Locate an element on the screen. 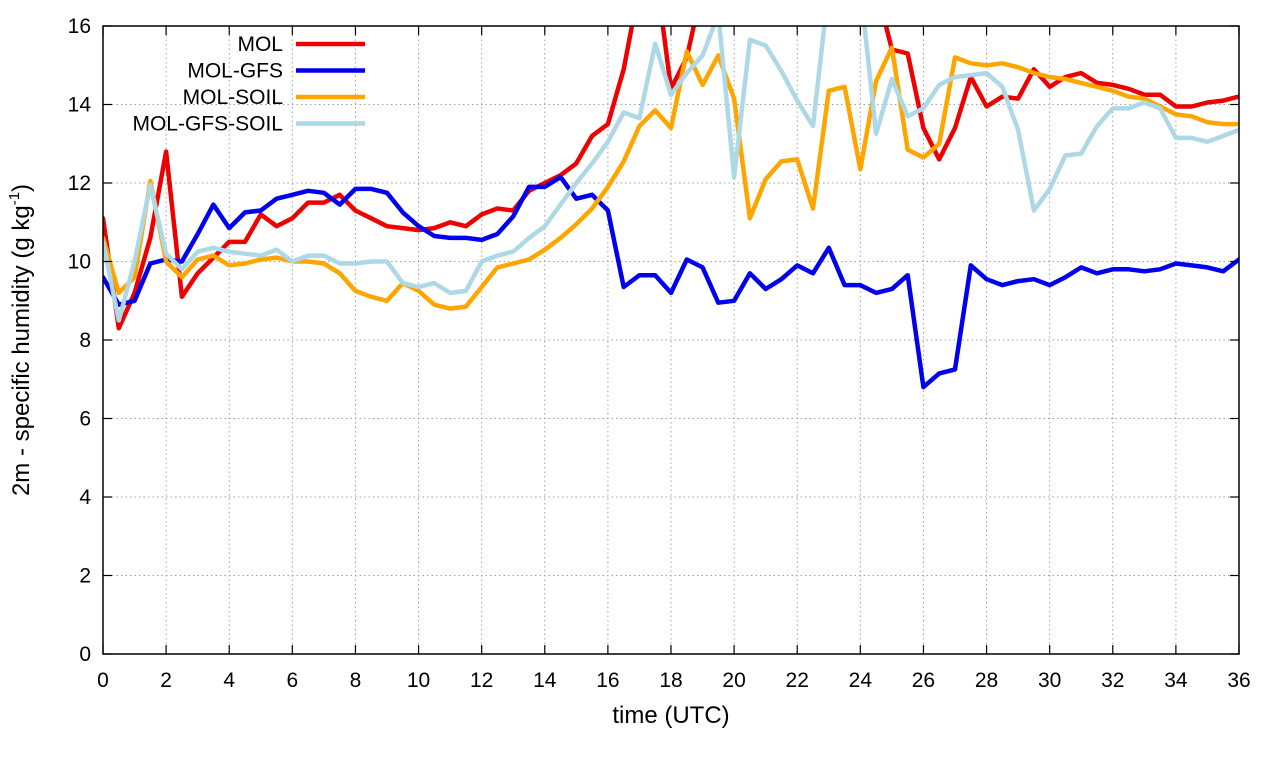 The width and height of the screenshot is (1280, 765). x-axis-title: time (UTC) is located at coordinates (670, 715).